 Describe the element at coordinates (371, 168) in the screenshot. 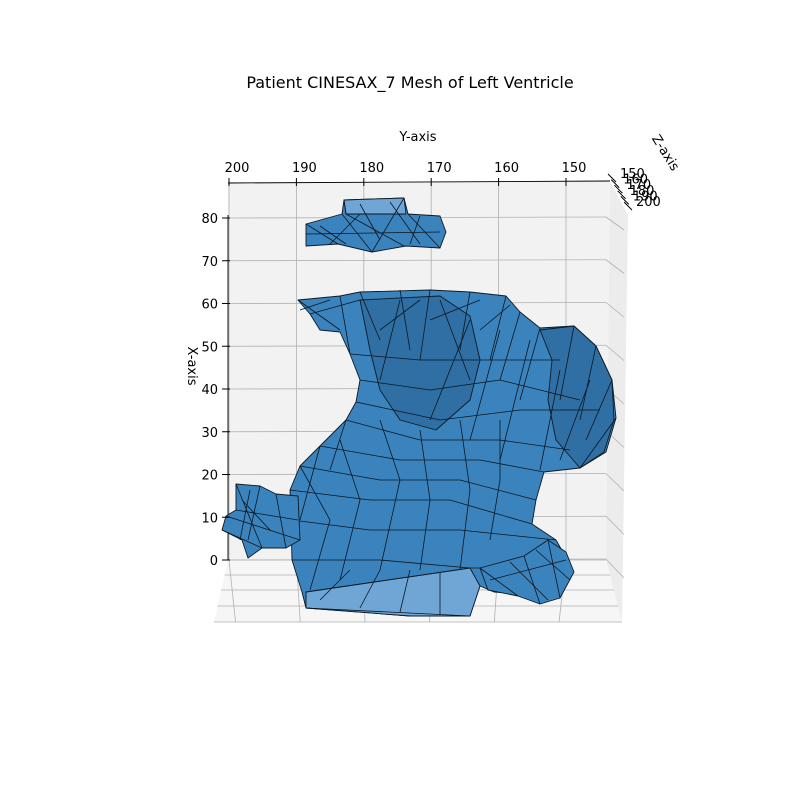

I see `y-tick-label: 180` at that location.